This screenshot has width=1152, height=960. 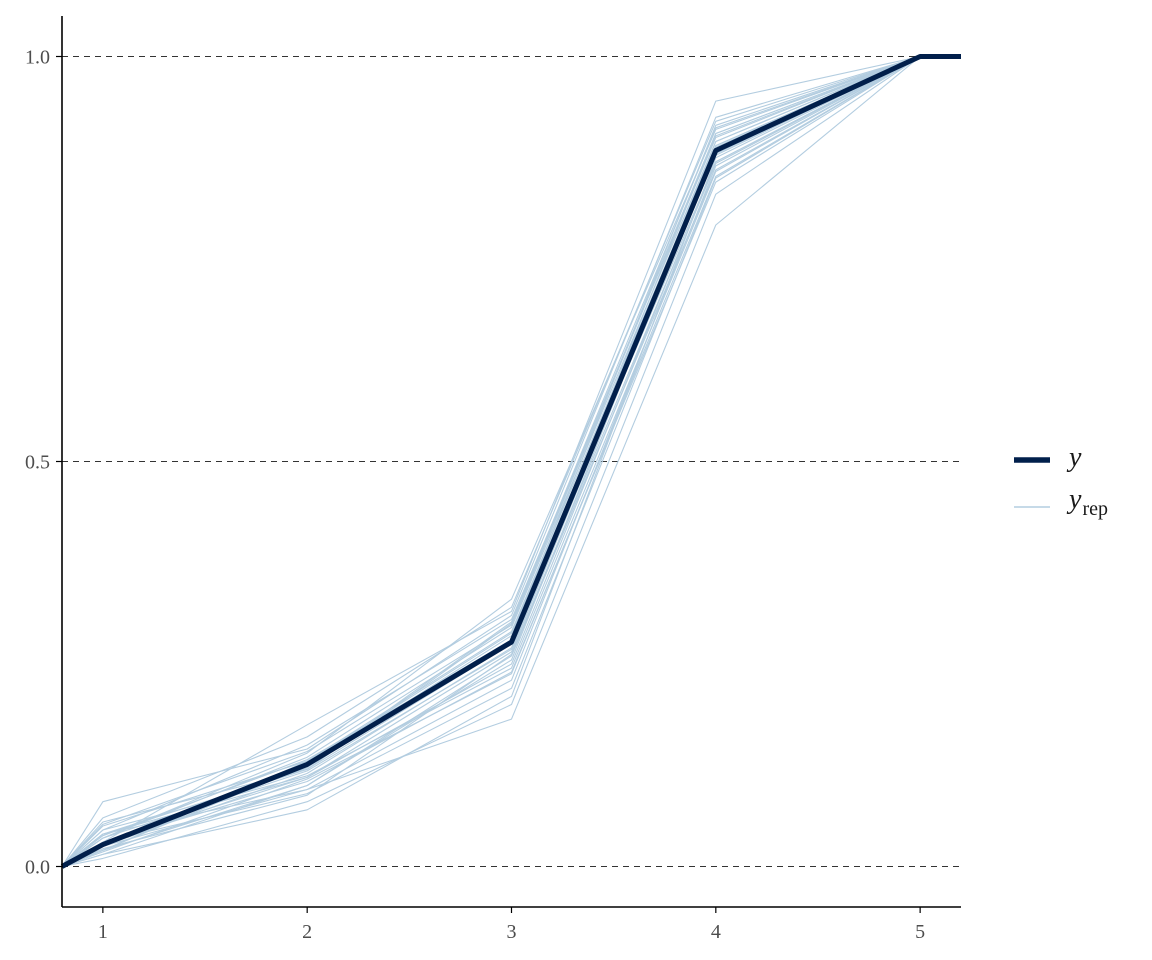 What do you see at coordinates (1074, 457) in the screenshot?
I see `legend-label-y: y` at bounding box center [1074, 457].